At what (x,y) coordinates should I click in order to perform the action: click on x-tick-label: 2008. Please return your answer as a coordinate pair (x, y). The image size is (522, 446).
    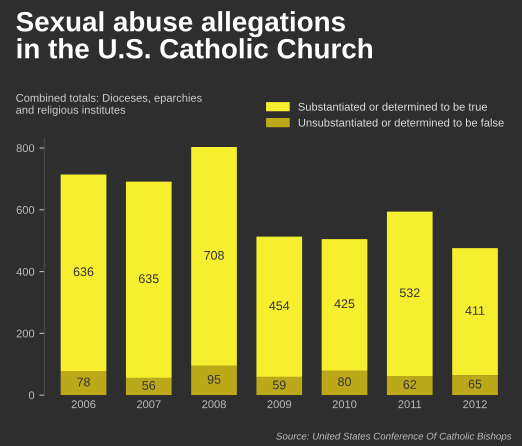
    Looking at the image, I should click on (214, 404).